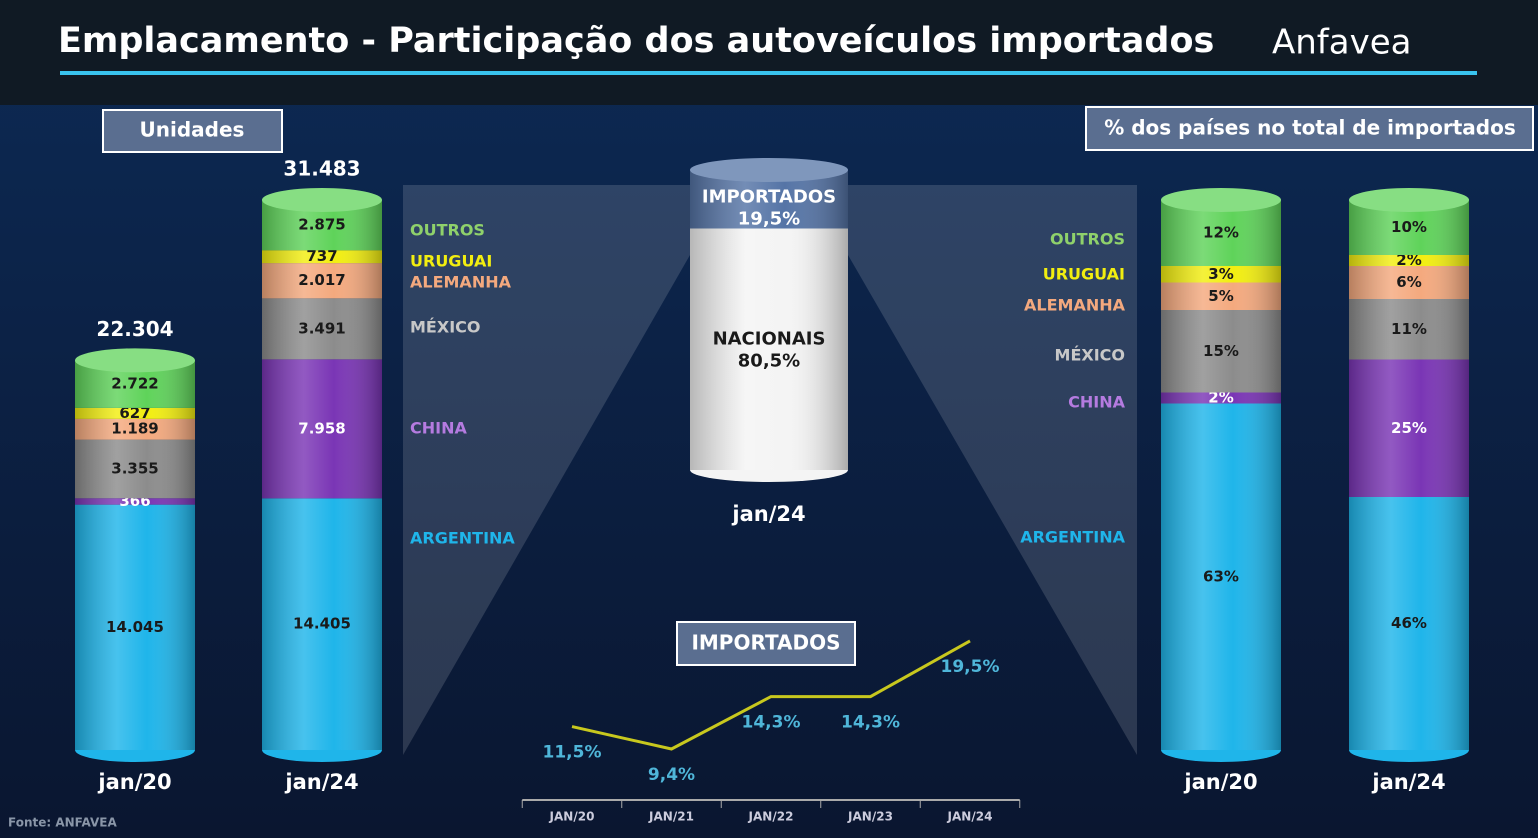 The image size is (1538, 838). I want to click on value-label: 2.722, so click(134, 384).